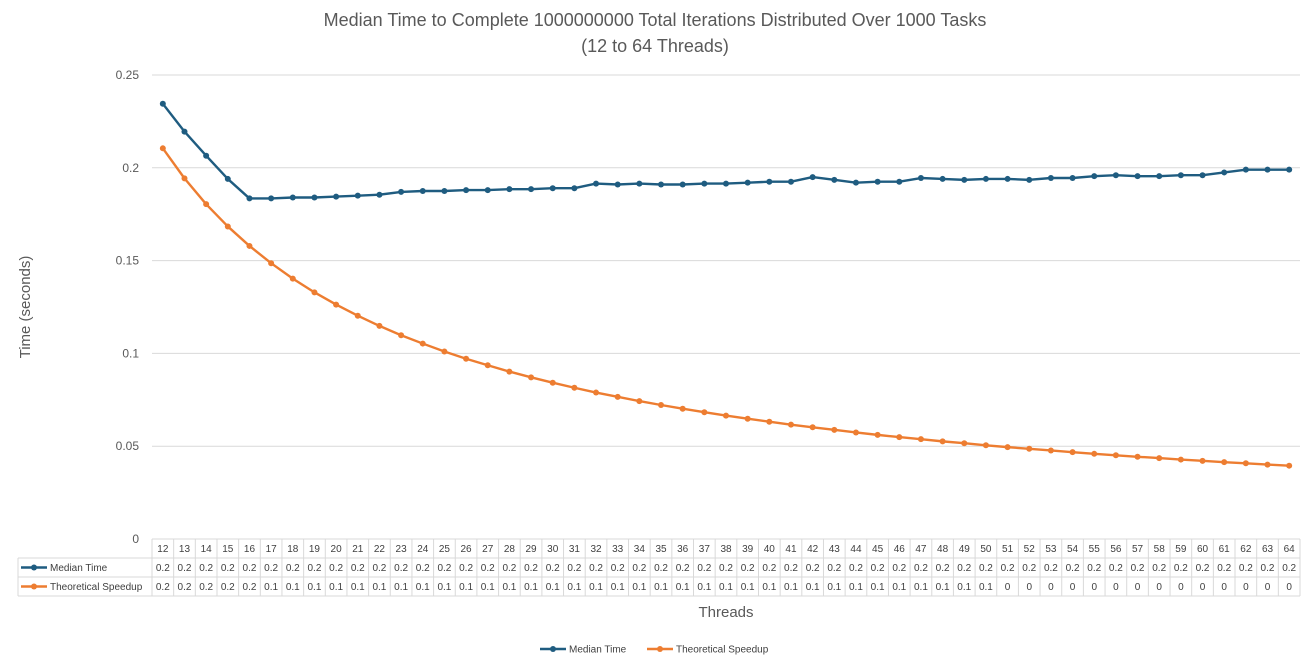 The height and width of the screenshot is (666, 1312). Describe the element at coordinates (835, 549) in the screenshot. I see `x-tick-label: 43` at that location.